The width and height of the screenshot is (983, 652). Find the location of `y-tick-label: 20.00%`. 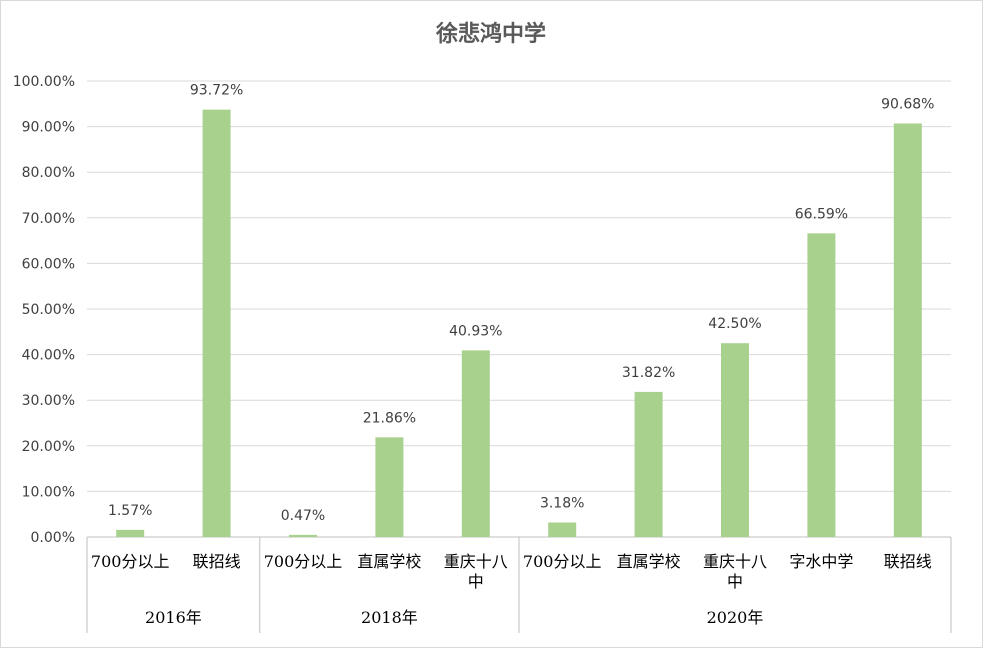

y-tick-label: 20.00% is located at coordinates (48, 447).